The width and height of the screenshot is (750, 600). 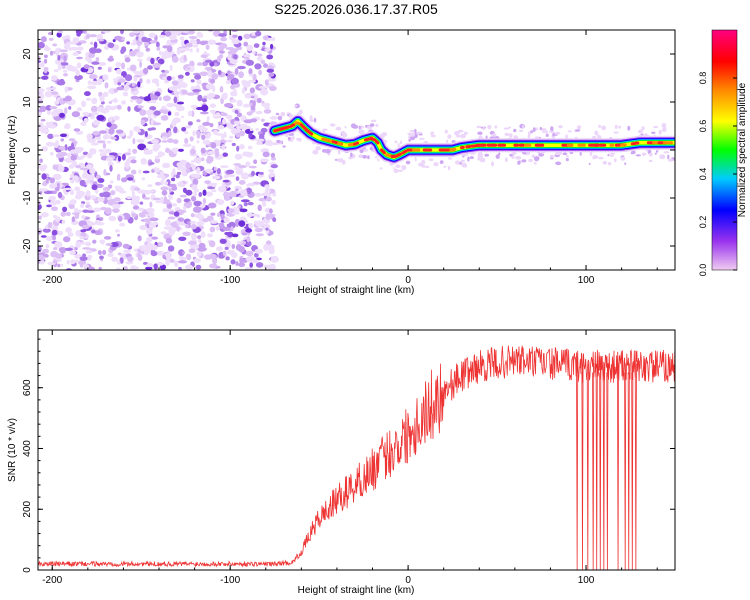 What do you see at coordinates (377, 142) in the screenshot?
I see `ridge-core` at bounding box center [377, 142].